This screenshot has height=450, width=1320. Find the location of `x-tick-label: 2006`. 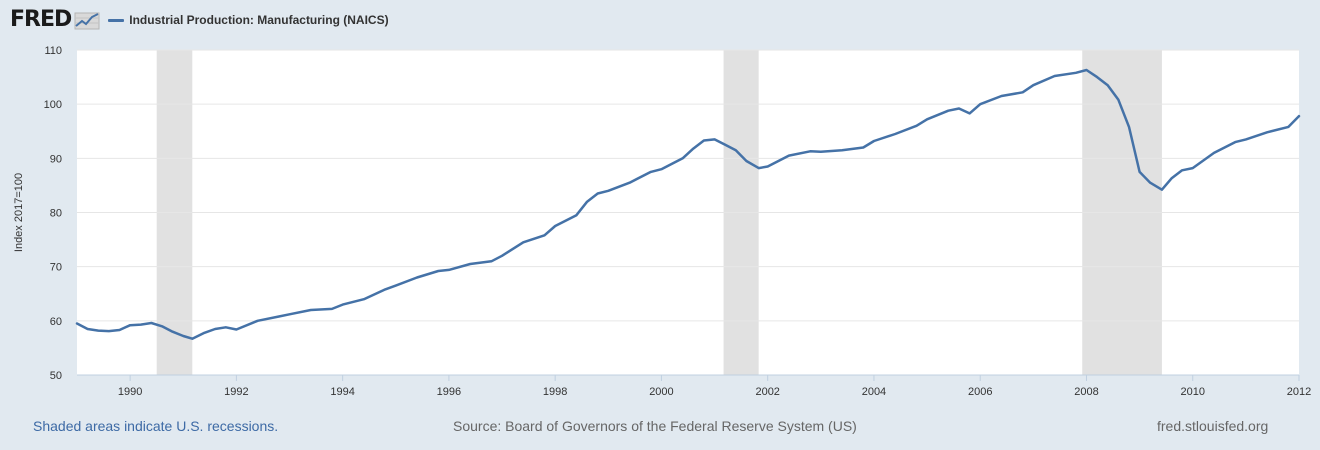

x-tick-label: 2006 is located at coordinates (980, 392).